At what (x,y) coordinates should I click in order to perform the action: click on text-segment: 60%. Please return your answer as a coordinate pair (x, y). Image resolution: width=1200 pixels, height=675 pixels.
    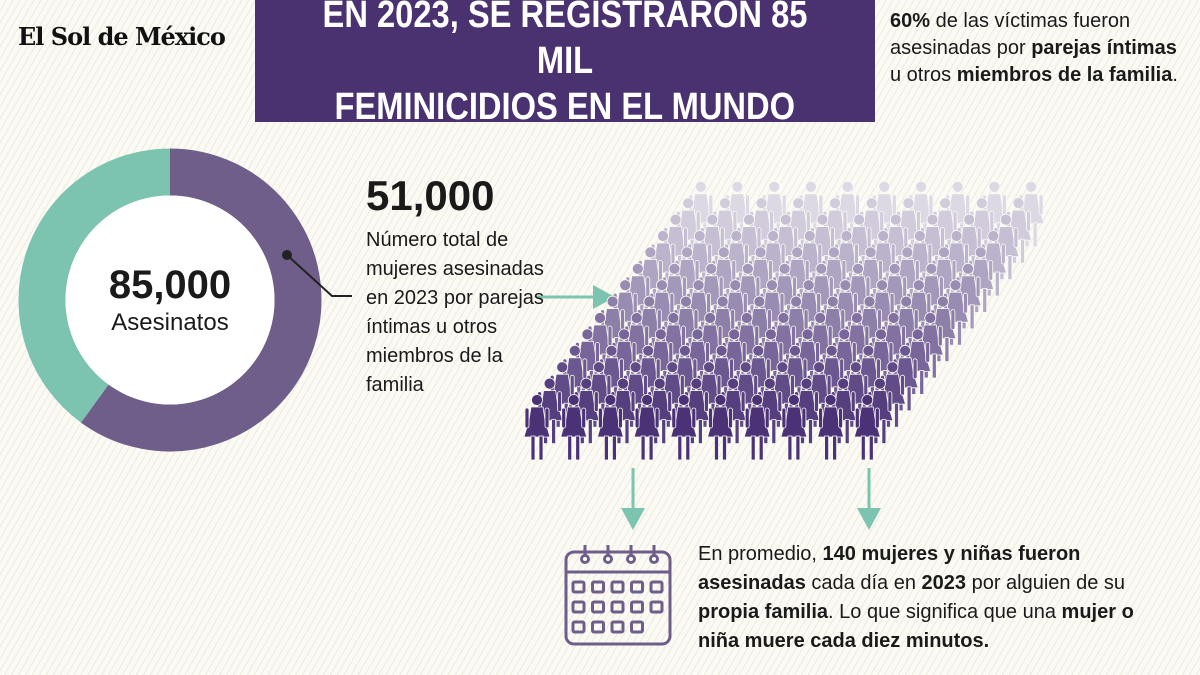
    Looking at the image, I should click on (910, 21).